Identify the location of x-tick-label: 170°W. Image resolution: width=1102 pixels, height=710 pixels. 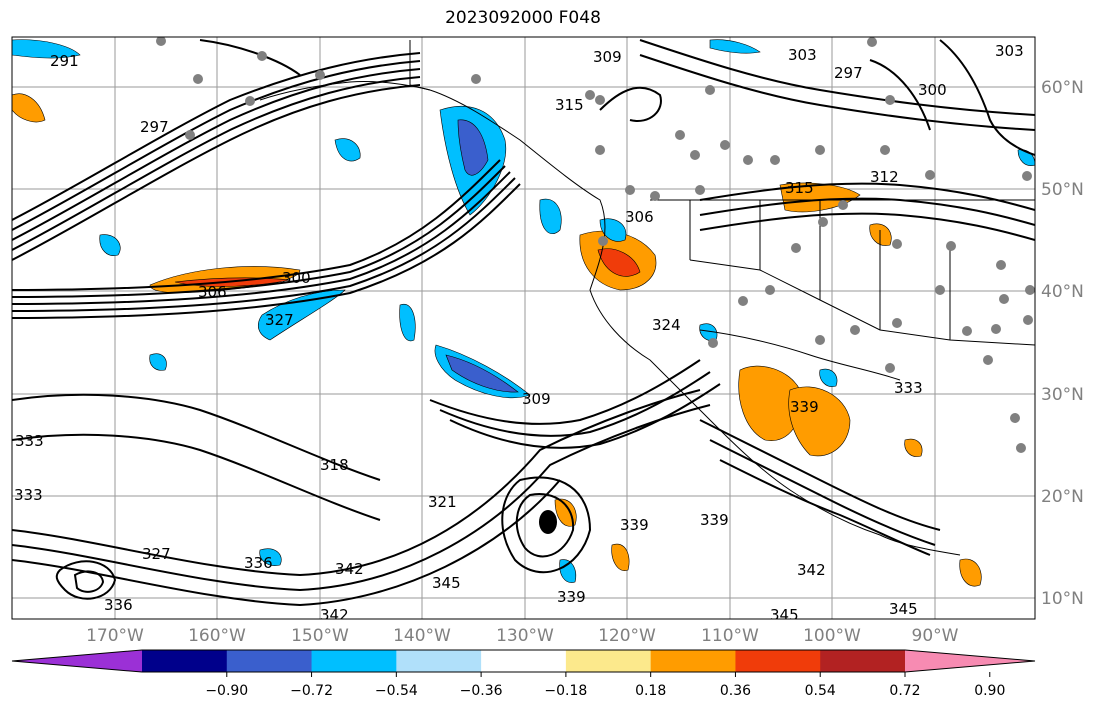
(115, 636).